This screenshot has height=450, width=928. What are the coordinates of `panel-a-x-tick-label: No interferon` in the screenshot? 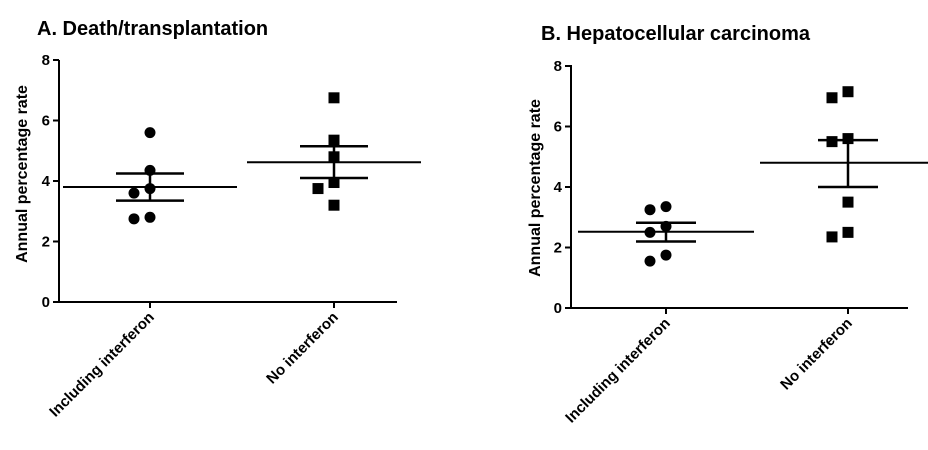 It's located at (302, 348).